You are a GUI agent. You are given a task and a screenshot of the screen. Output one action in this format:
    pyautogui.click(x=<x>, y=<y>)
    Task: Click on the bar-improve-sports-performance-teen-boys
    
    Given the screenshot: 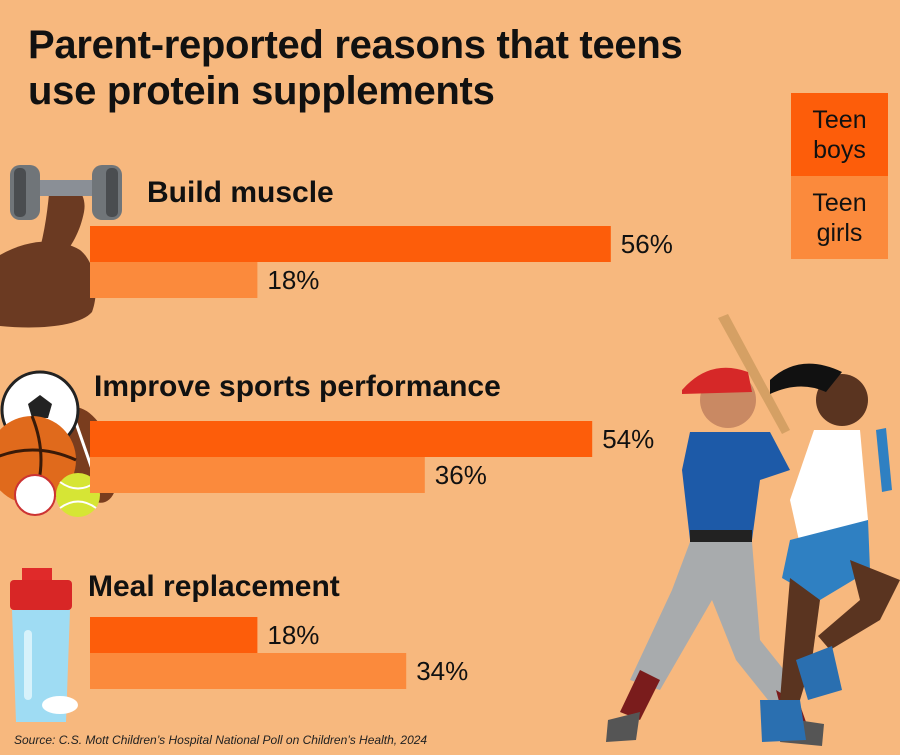 What is the action you would take?
    pyautogui.click(x=341, y=439)
    